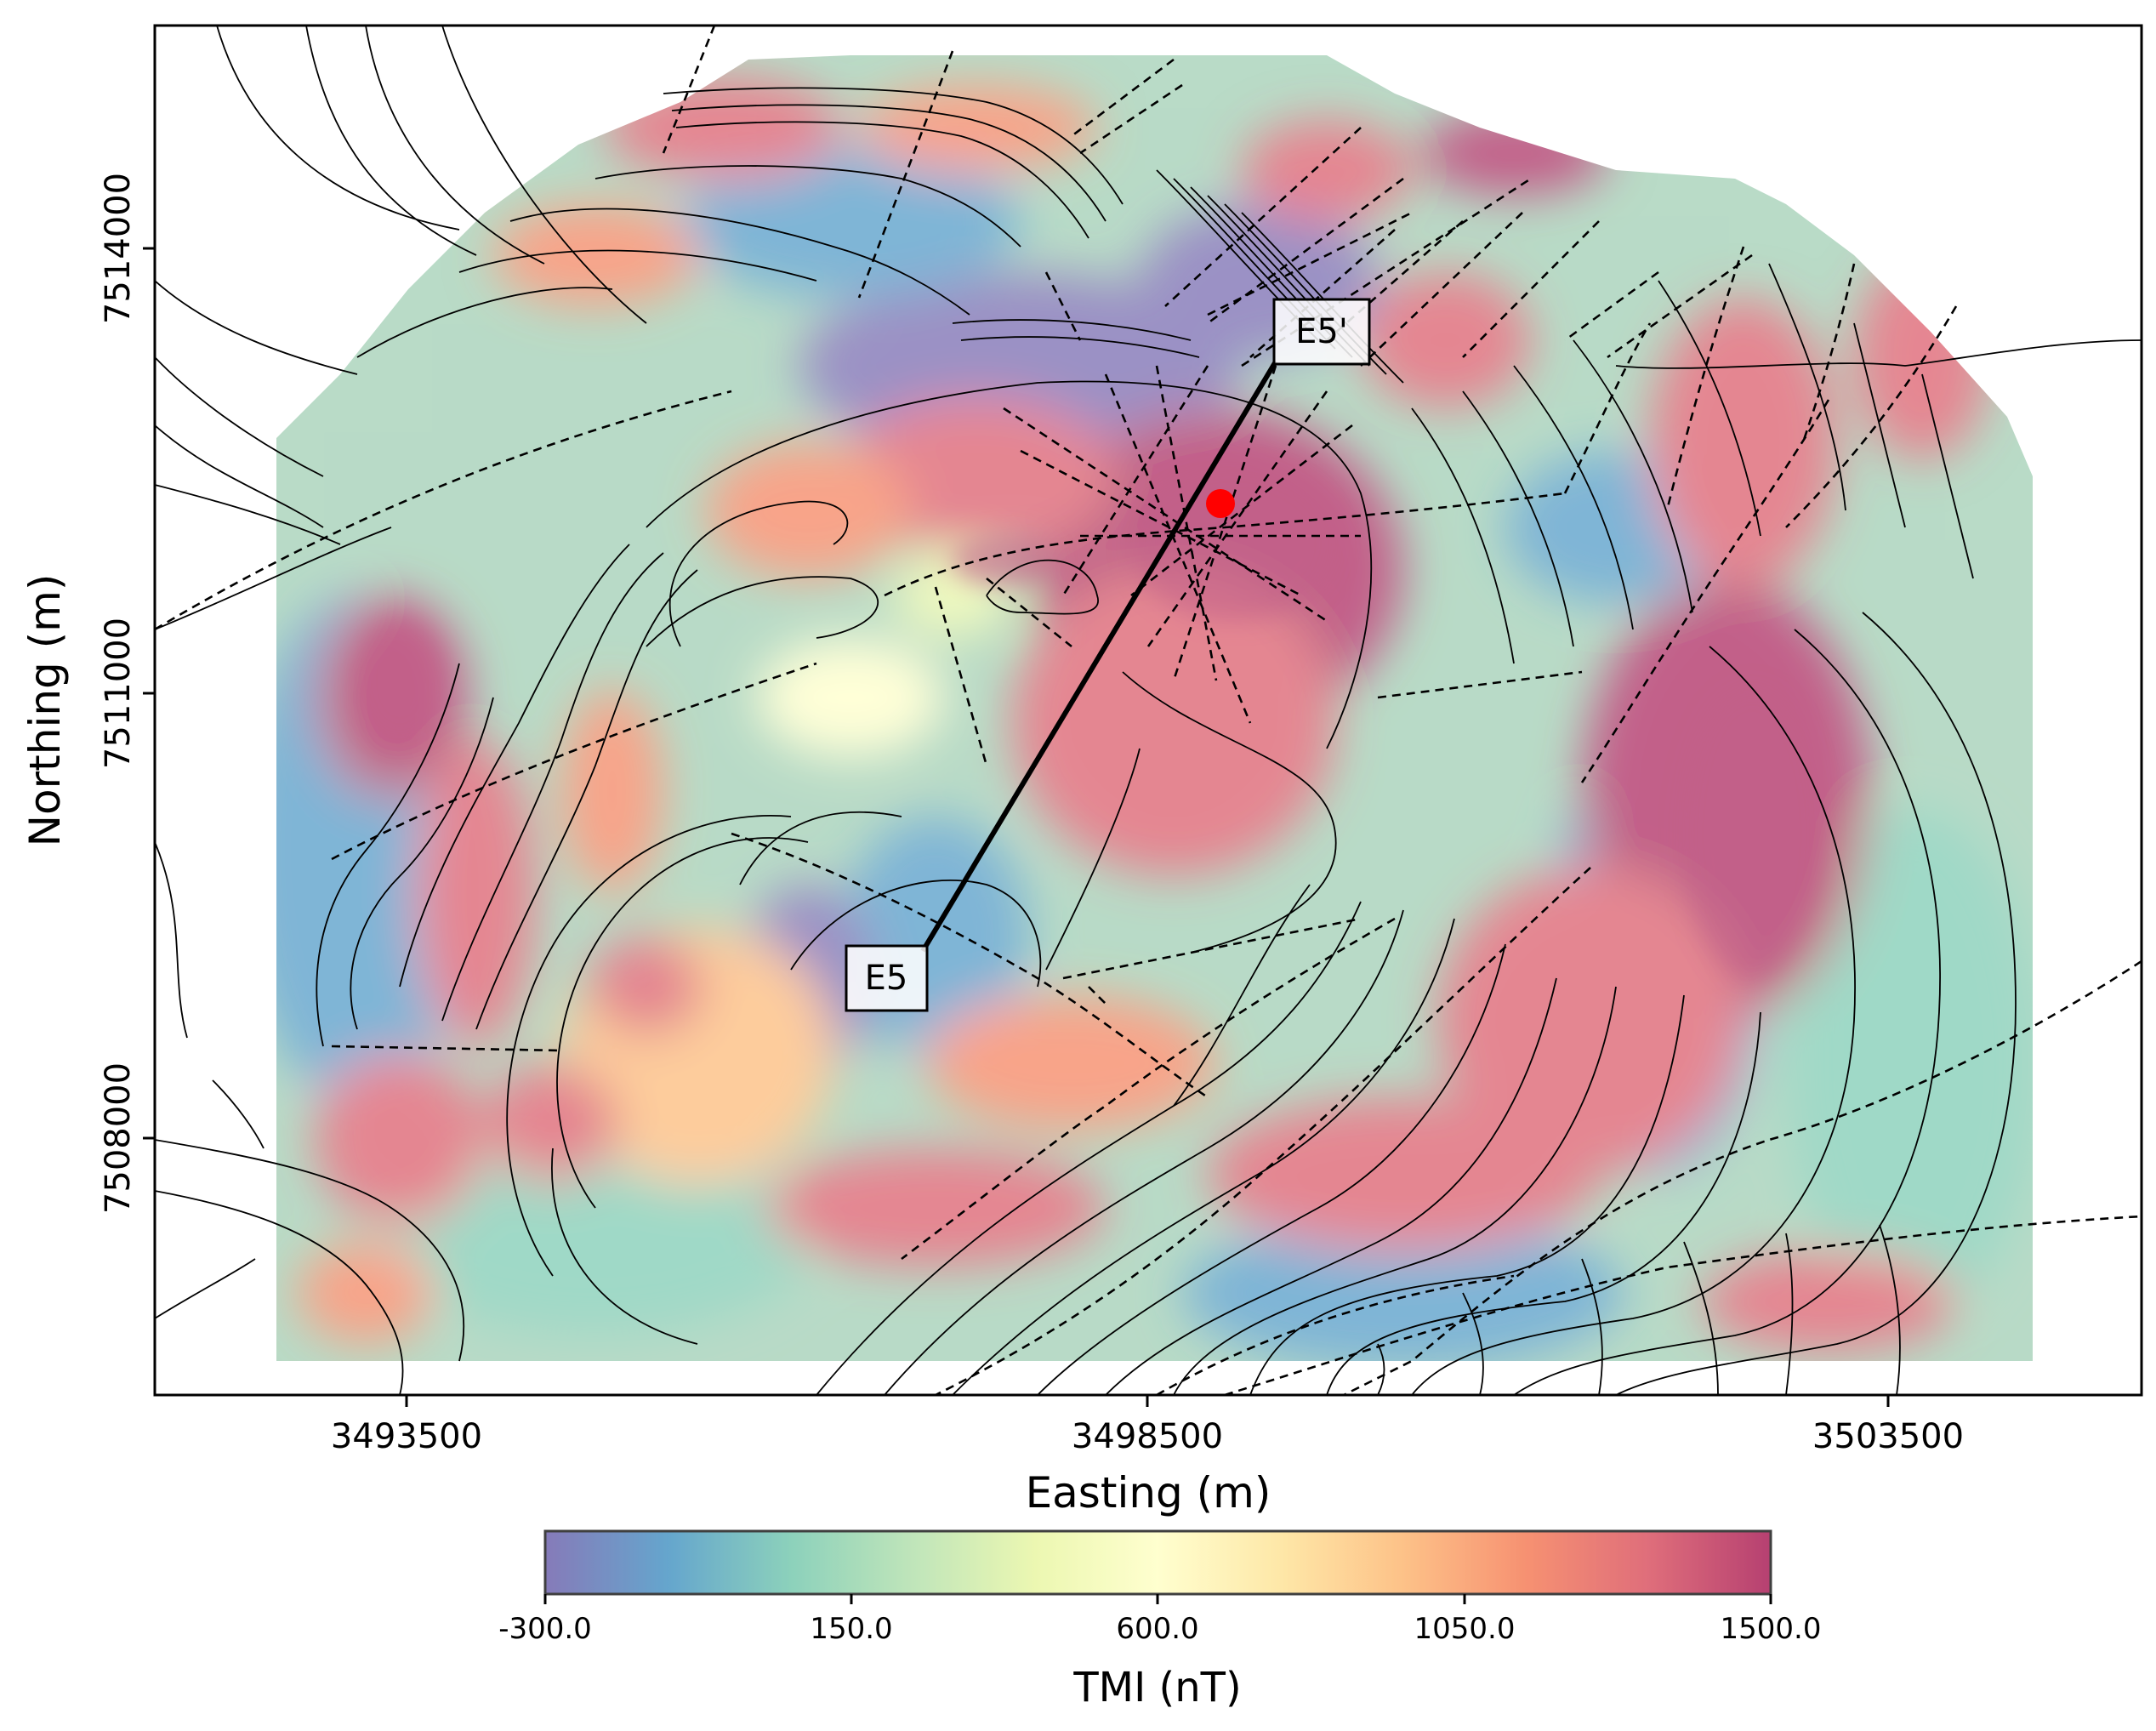 The height and width of the screenshot is (1731, 2156). I want to click on x-tick-label: 3503500, so click(1888, 1436).